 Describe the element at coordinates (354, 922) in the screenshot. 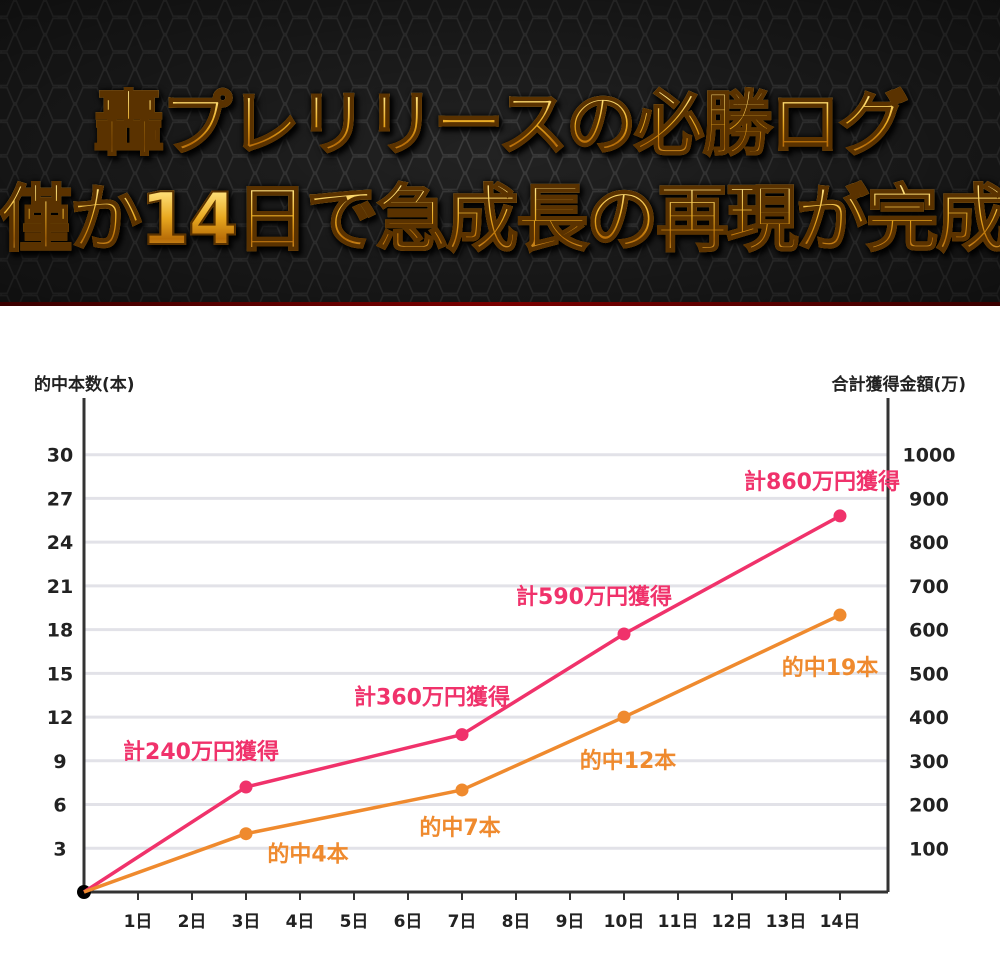

I see `x-tick-label: 5日` at that location.